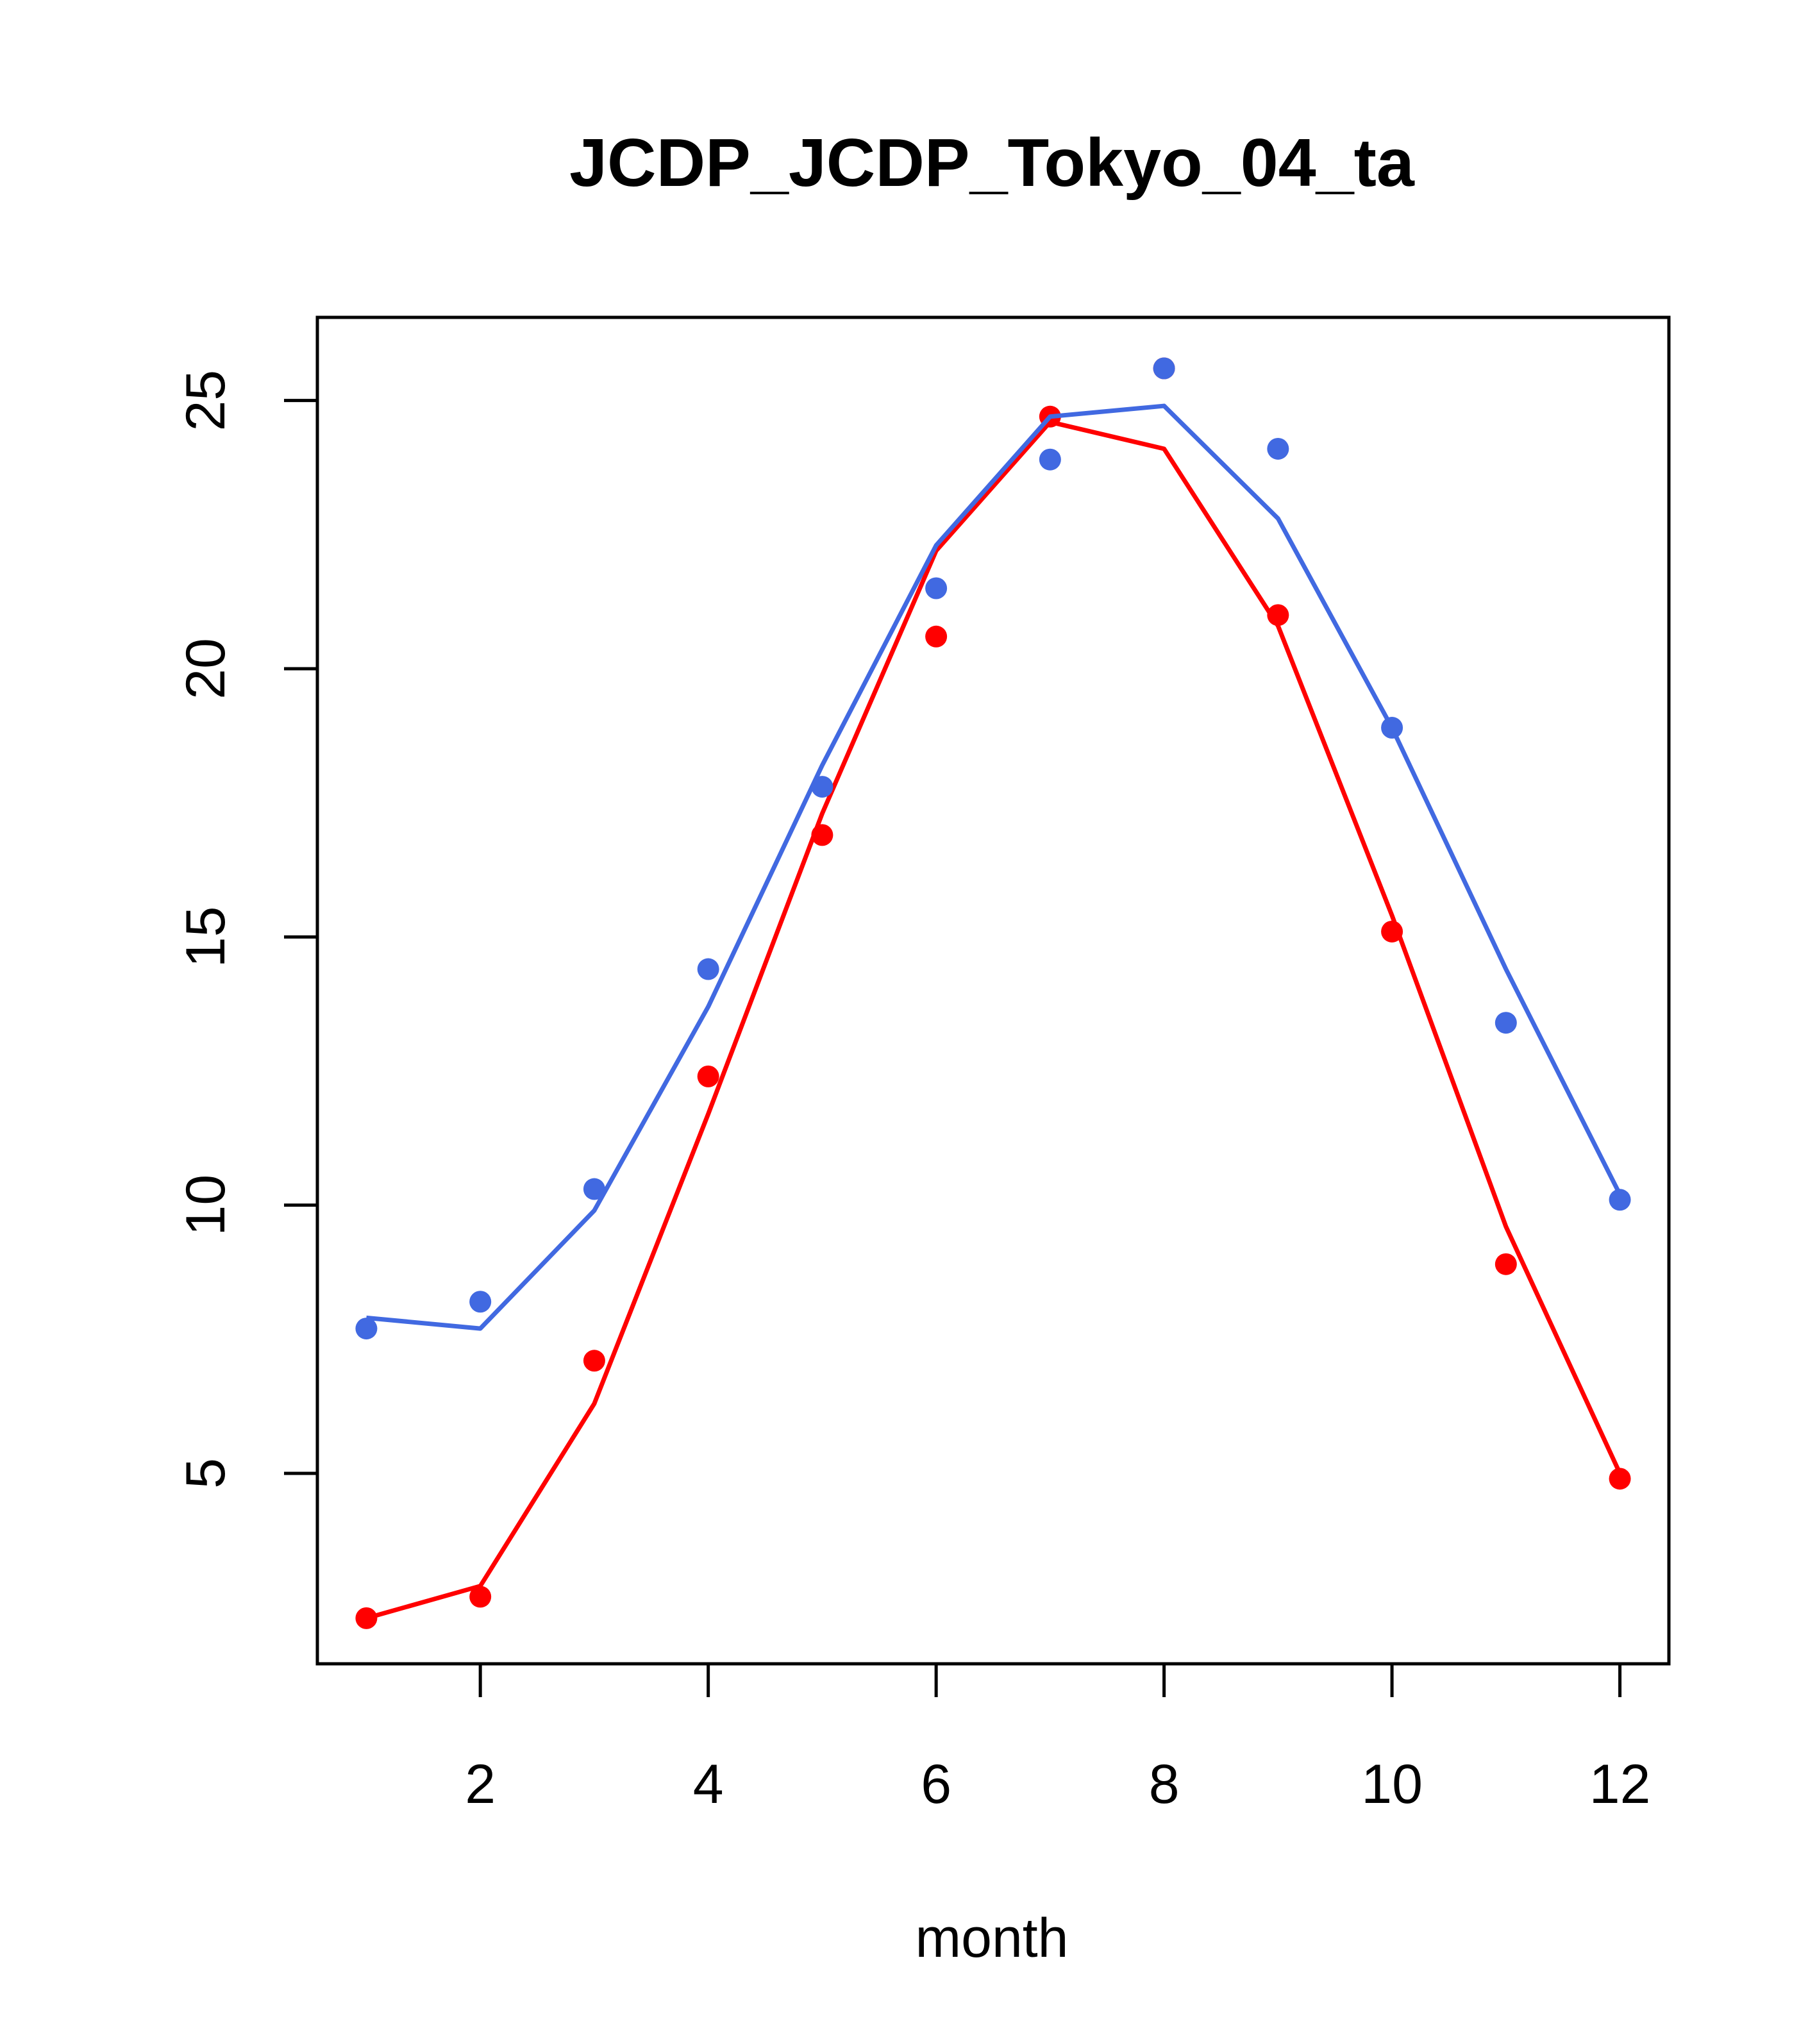 This screenshot has height=2044, width=1817. I want to click on y-tick-label: 10, so click(206, 1205).